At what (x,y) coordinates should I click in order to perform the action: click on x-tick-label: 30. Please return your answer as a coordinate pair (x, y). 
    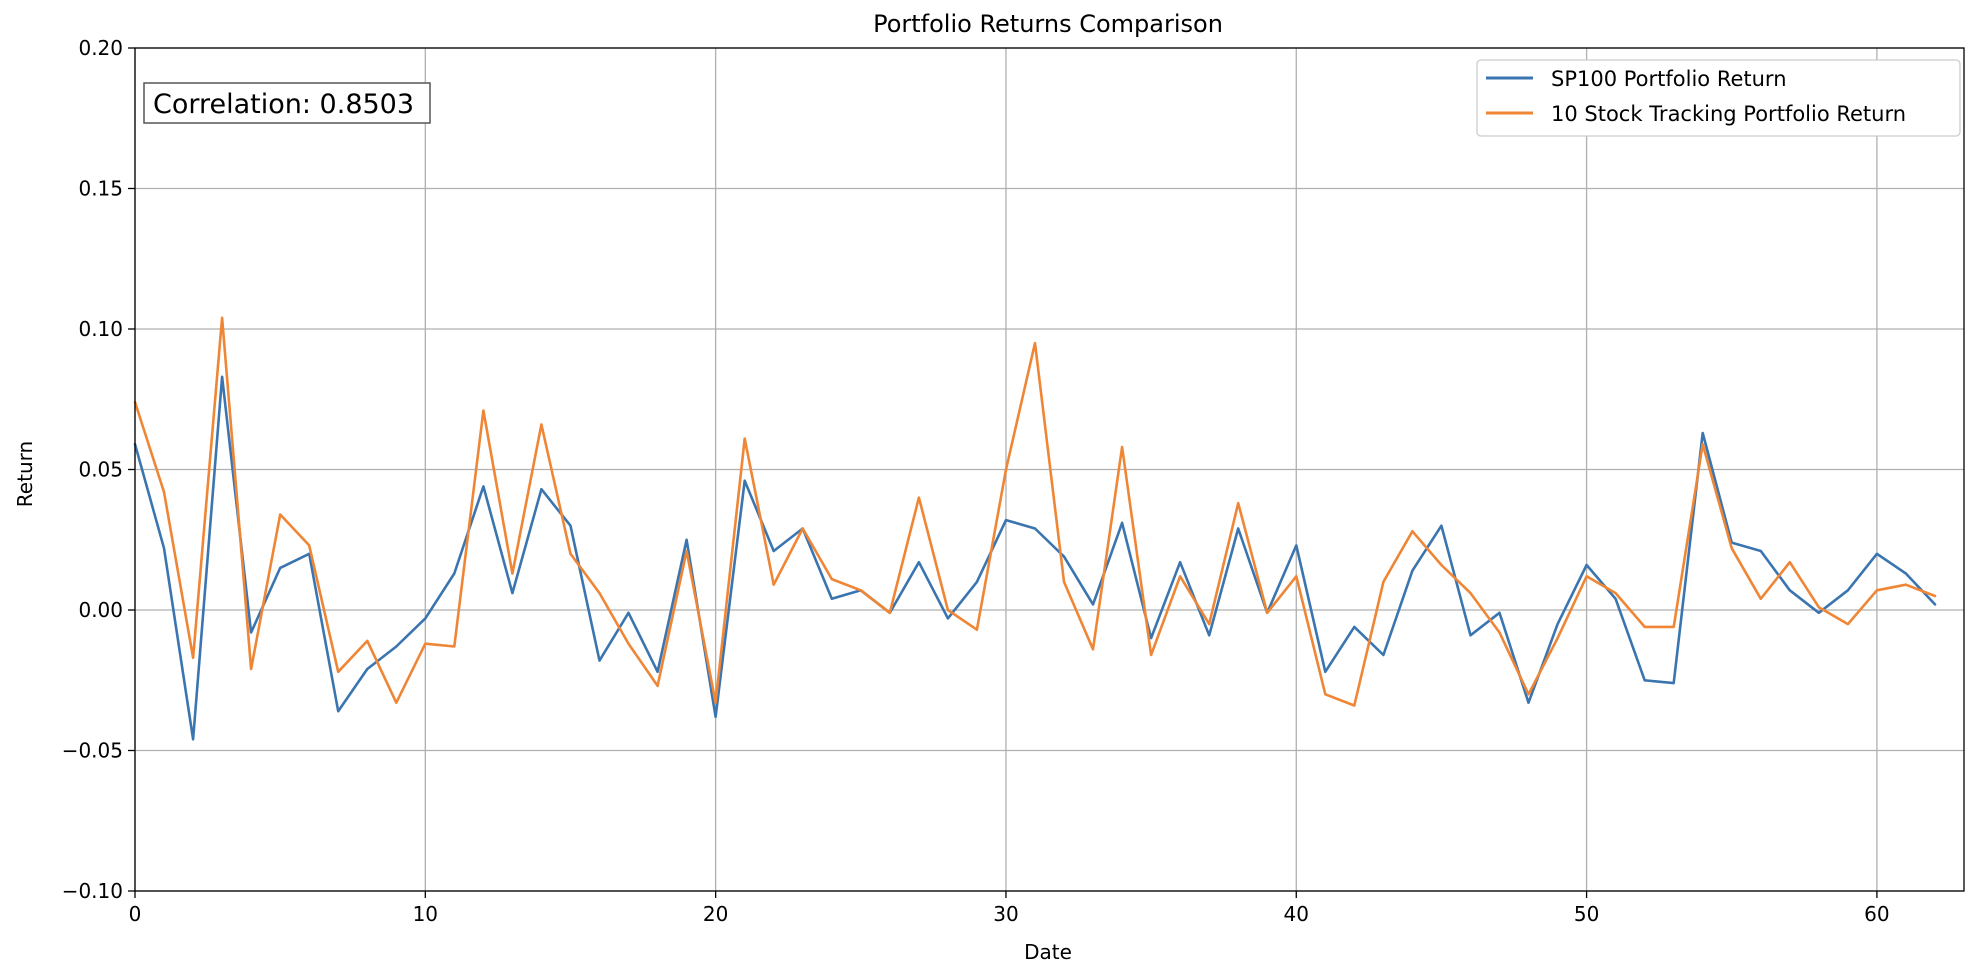
    Looking at the image, I should click on (1005, 914).